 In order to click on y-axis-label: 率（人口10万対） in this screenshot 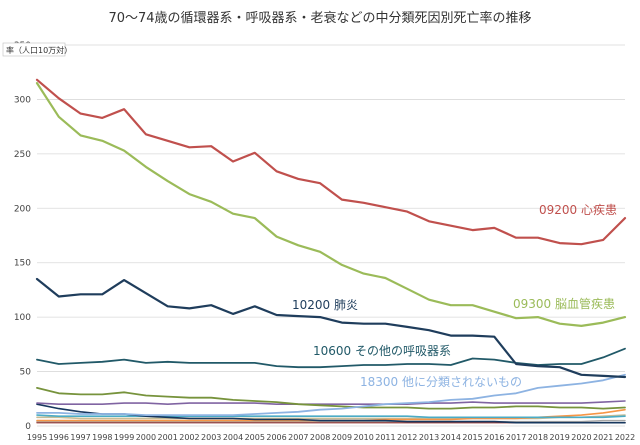, I will do `click(39, 50)`.